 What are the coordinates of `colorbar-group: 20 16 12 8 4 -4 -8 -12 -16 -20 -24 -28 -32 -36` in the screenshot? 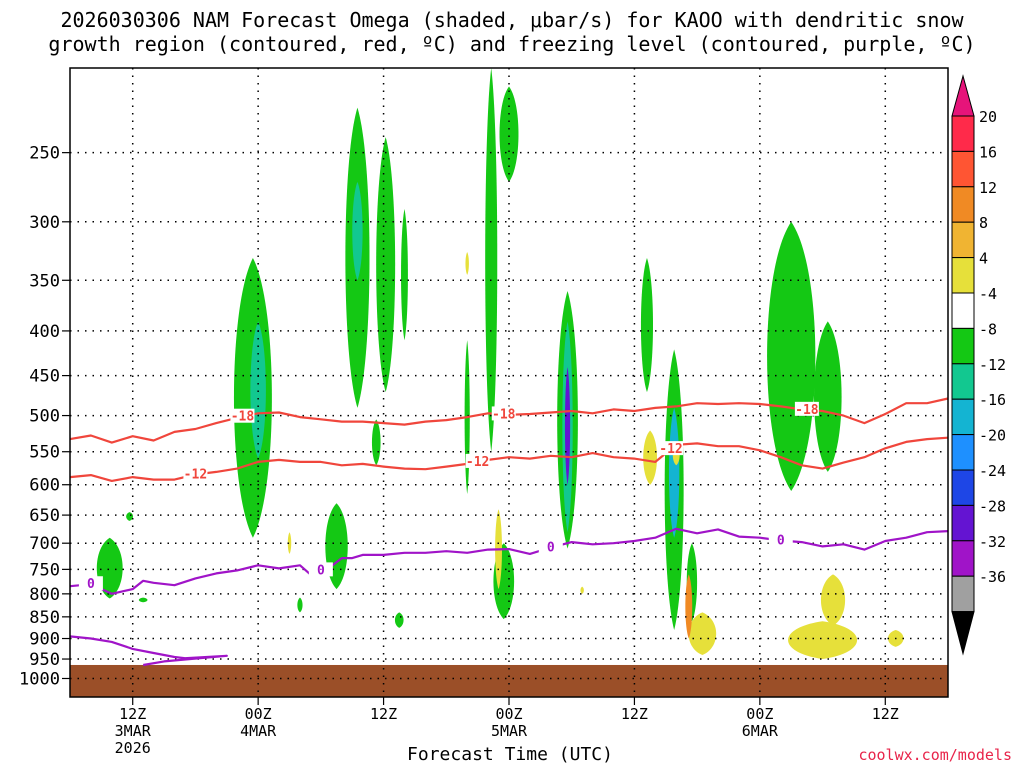 It's located at (978, 365).